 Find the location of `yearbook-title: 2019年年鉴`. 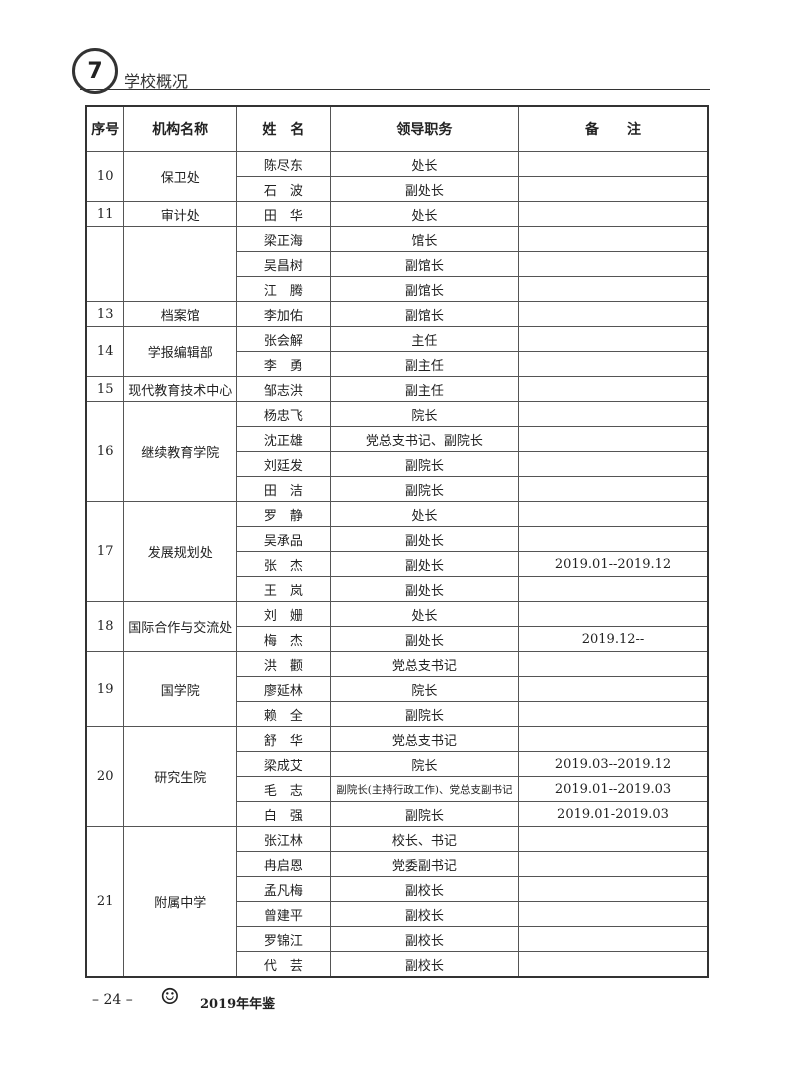

yearbook-title: 2019年年鉴 is located at coordinates (238, 1004).